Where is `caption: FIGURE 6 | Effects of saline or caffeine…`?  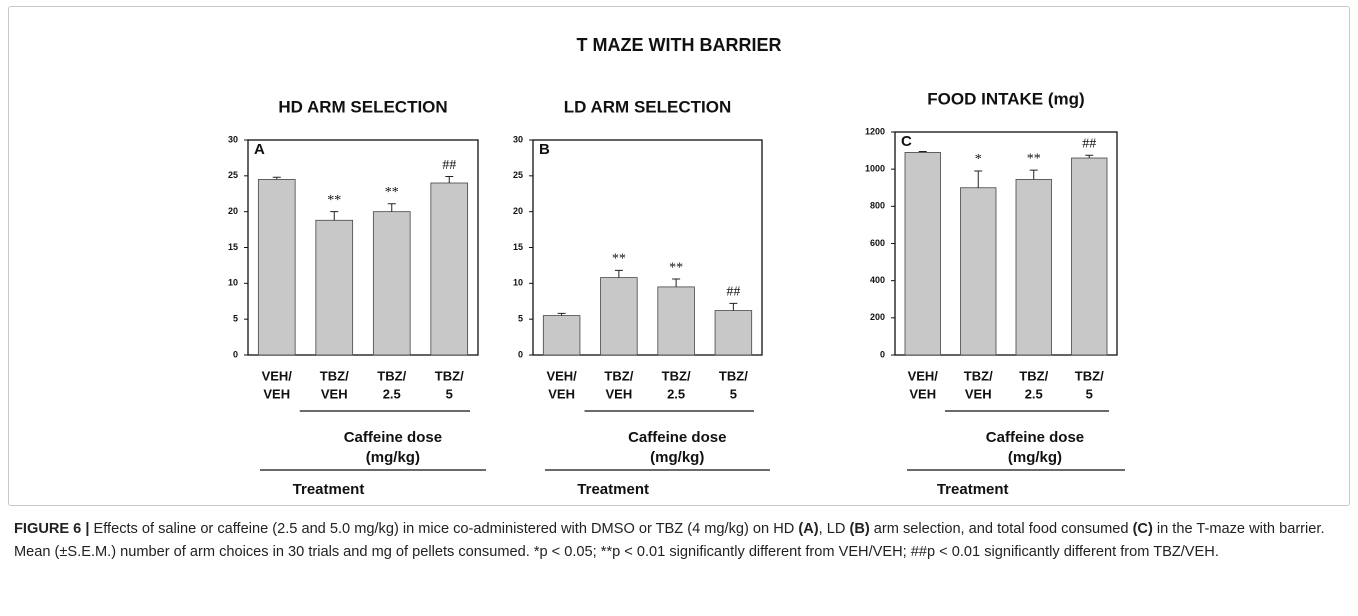 caption: FIGURE 6 | Effects of saline or caffeine… is located at coordinates (681, 541).